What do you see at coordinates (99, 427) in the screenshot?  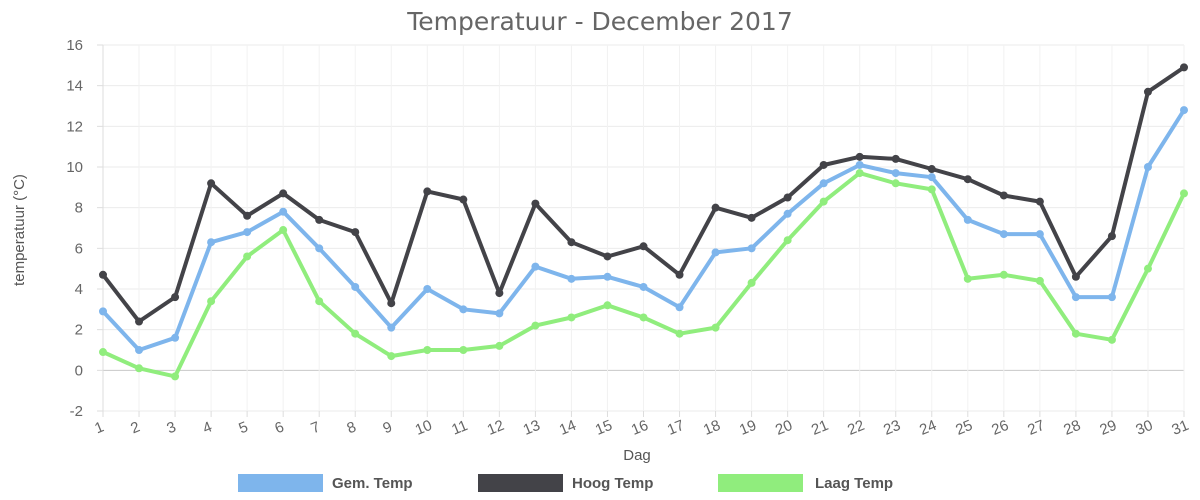 I see `x-tick-label: 1` at bounding box center [99, 427].